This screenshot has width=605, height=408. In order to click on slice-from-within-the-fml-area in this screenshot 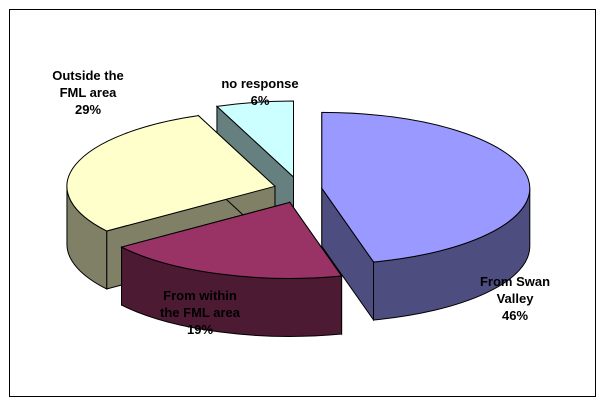, I will do `click(231, 240)`.